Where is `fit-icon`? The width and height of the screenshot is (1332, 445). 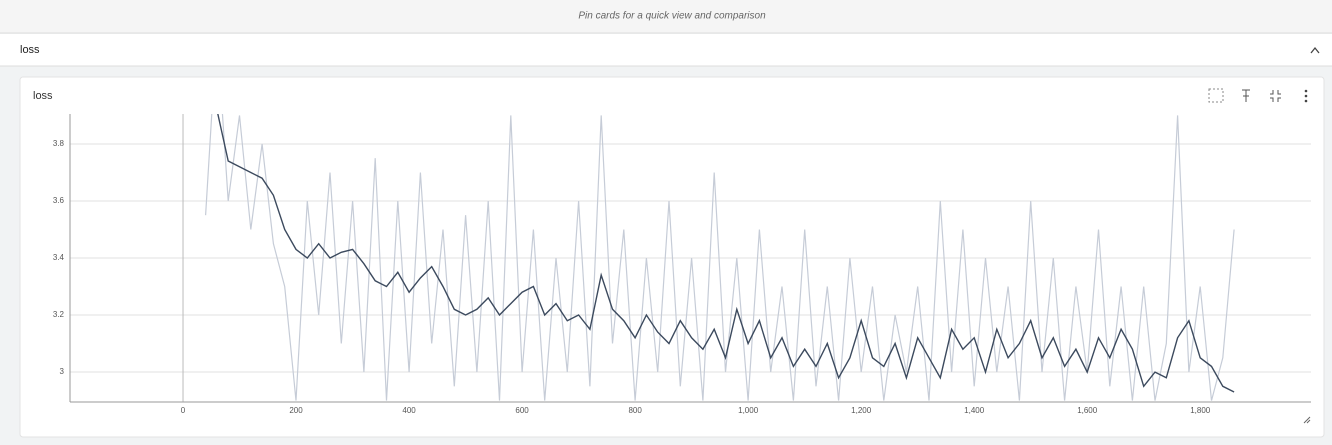 fit-icon is located at coordinates (1275, 96).